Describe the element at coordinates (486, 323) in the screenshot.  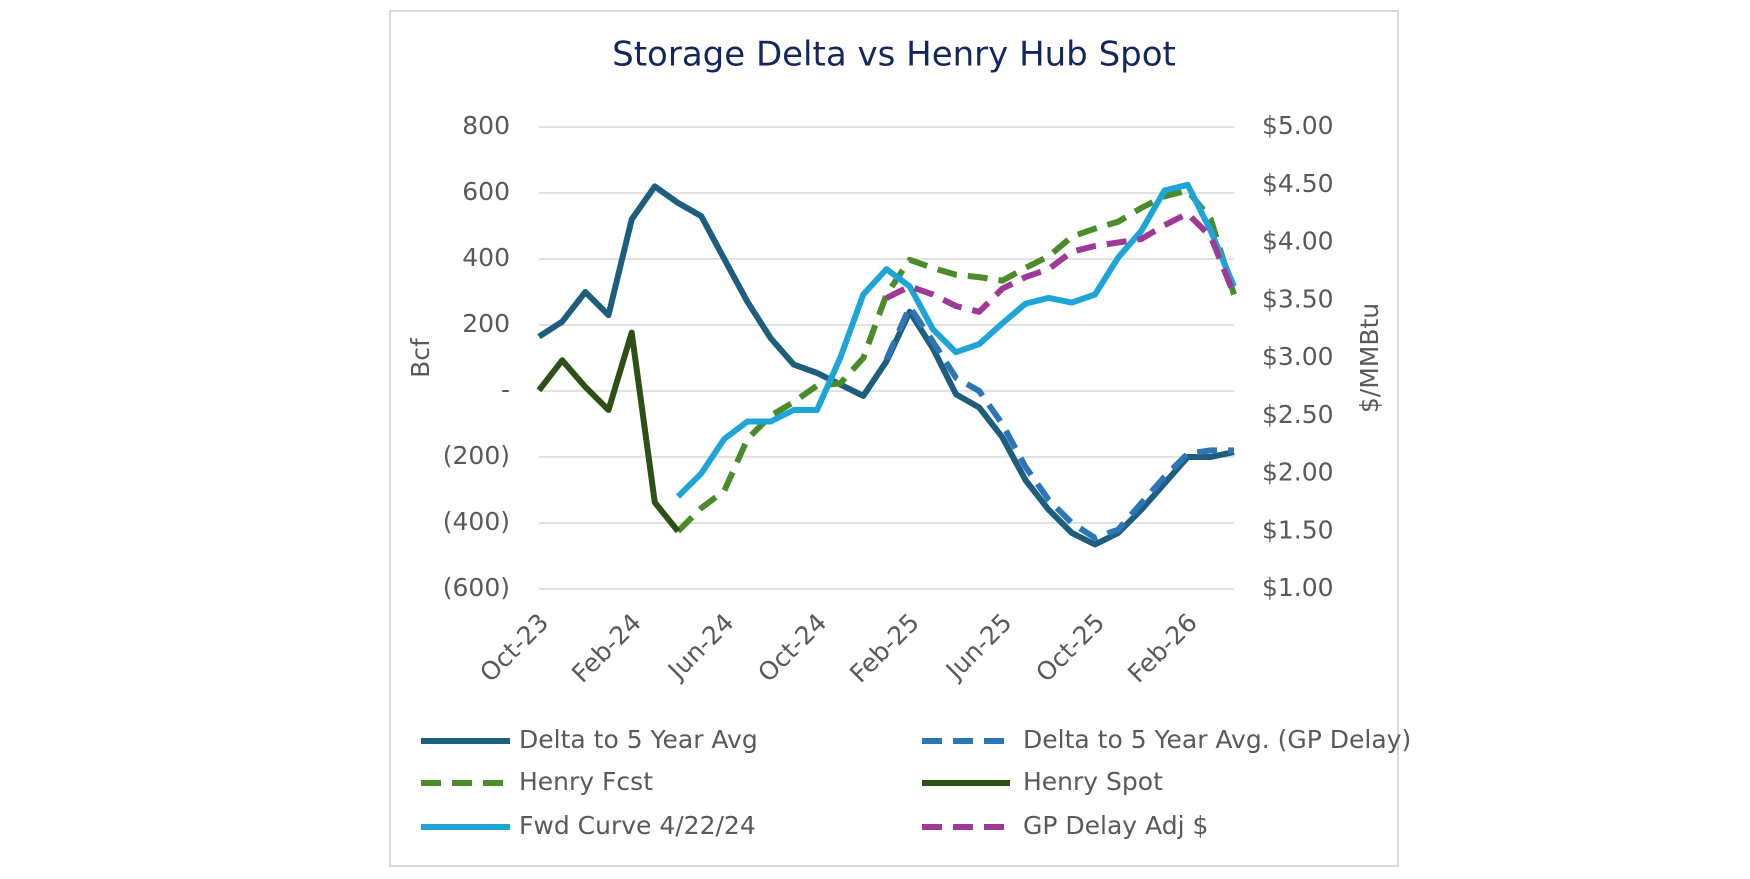
I see `y-tick-label: 200` at that location.